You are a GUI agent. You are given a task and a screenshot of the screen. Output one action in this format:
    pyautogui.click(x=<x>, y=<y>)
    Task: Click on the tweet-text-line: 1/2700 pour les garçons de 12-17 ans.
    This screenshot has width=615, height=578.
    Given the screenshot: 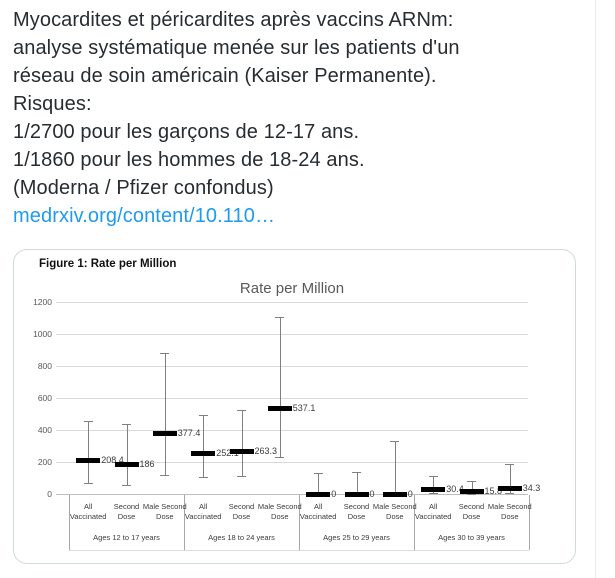 What is the action you would take?
    pyautogui.click(x=186, y=132)
    